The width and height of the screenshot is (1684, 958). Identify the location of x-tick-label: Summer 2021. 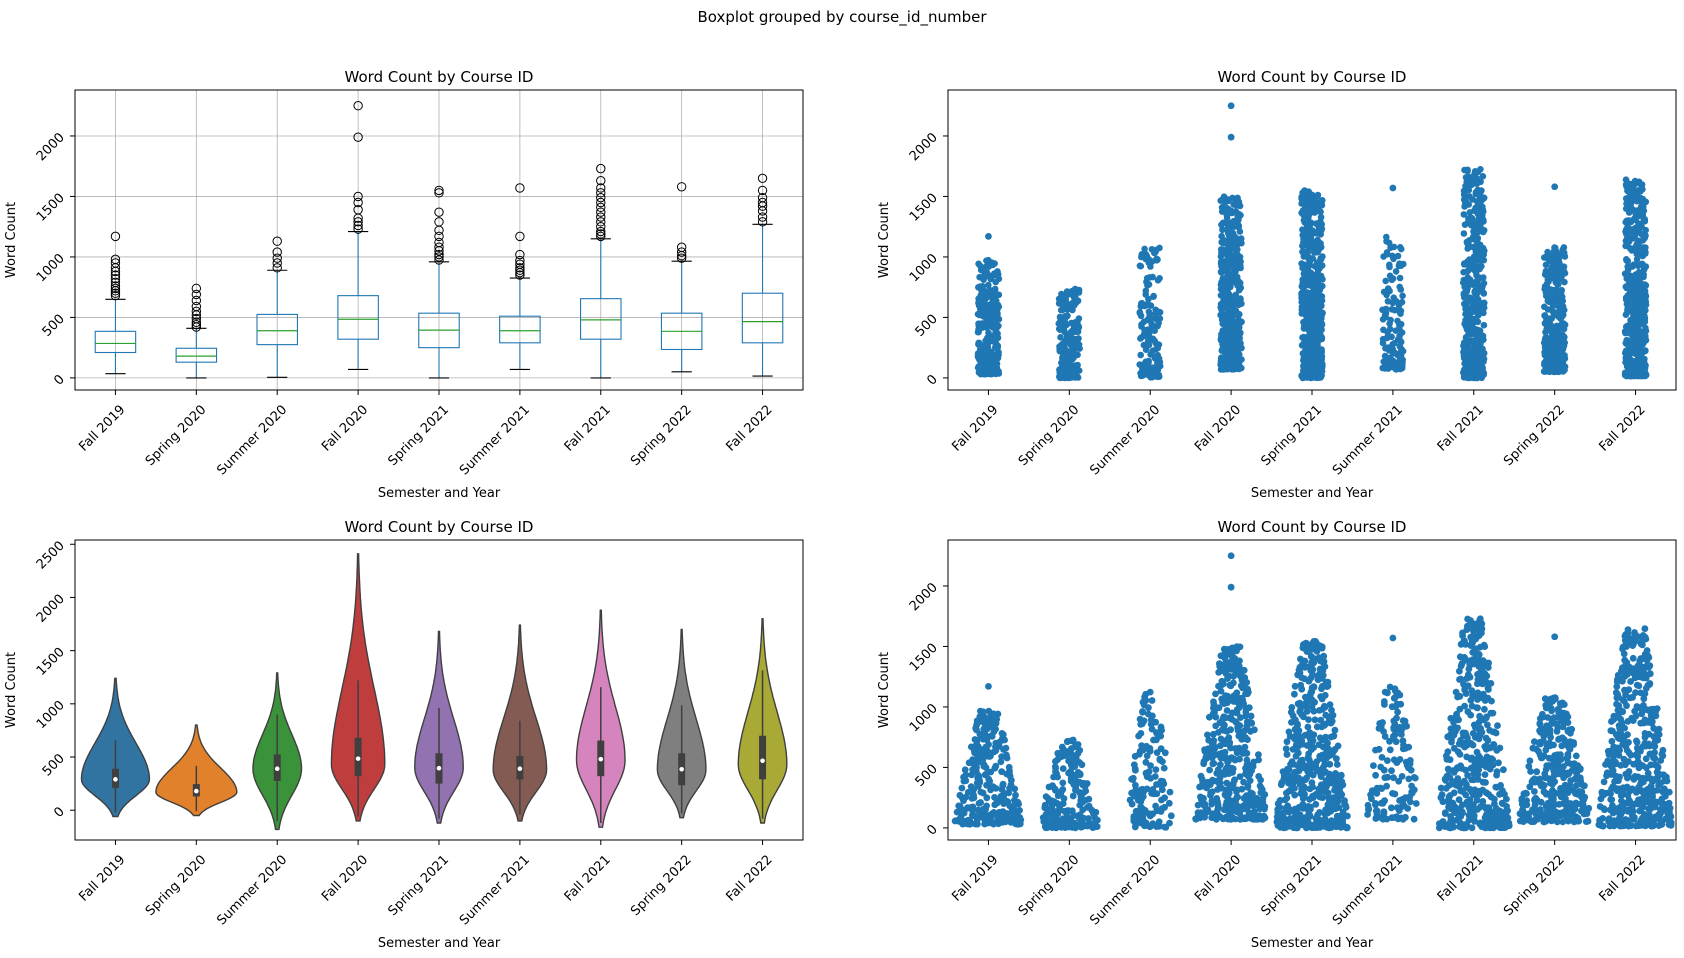
(1368, 440).